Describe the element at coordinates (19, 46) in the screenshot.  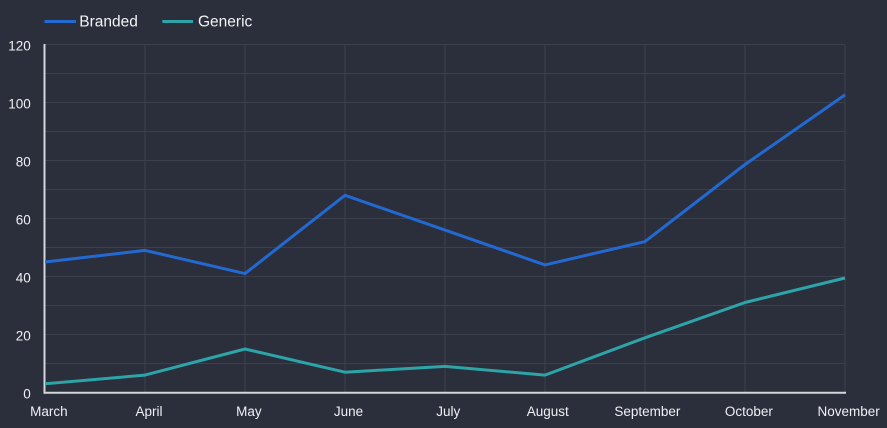
I see `svg-text: 120` at that location.